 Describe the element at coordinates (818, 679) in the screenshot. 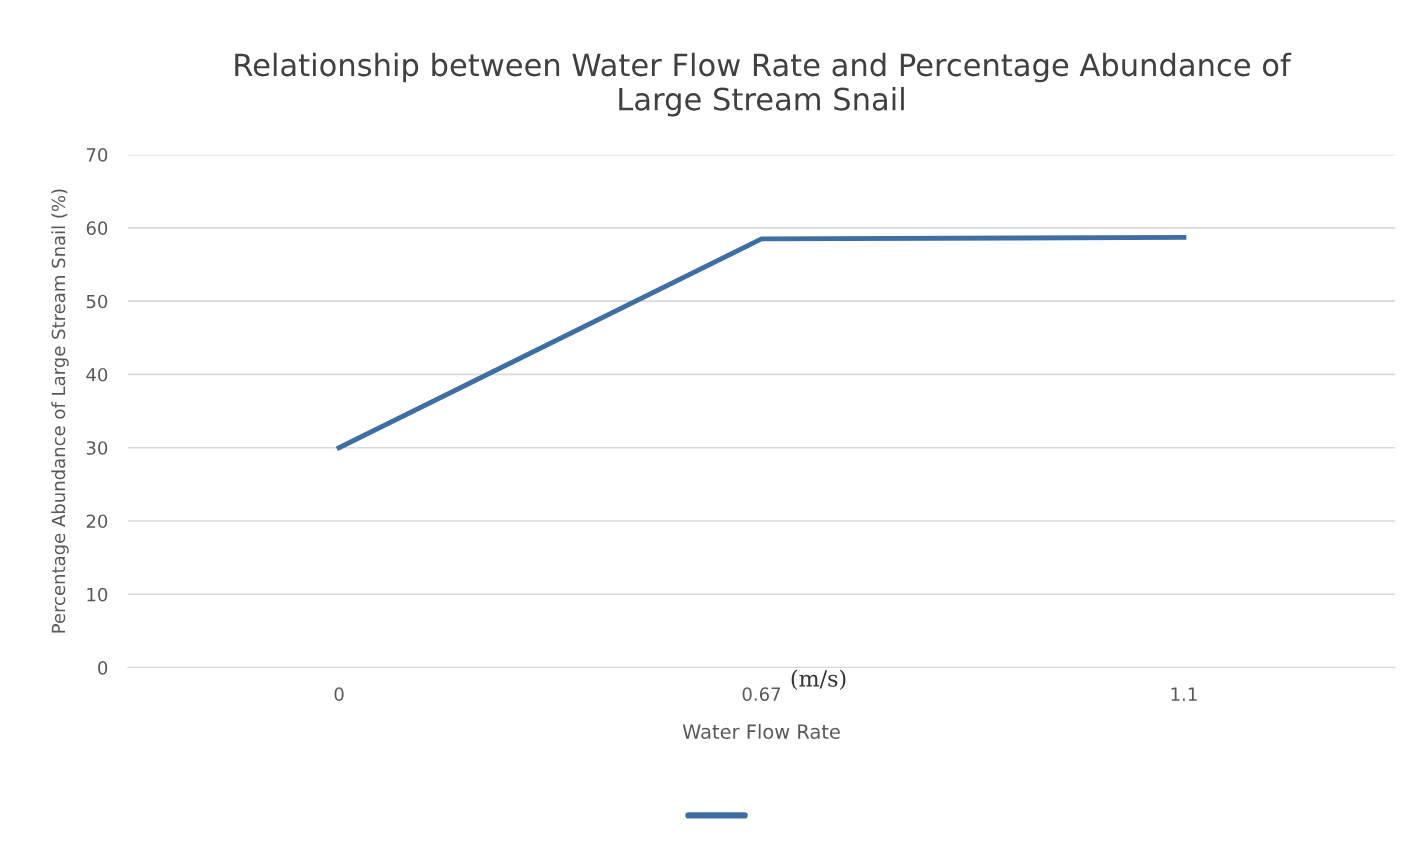

I see `text: (m/s)` at that location.